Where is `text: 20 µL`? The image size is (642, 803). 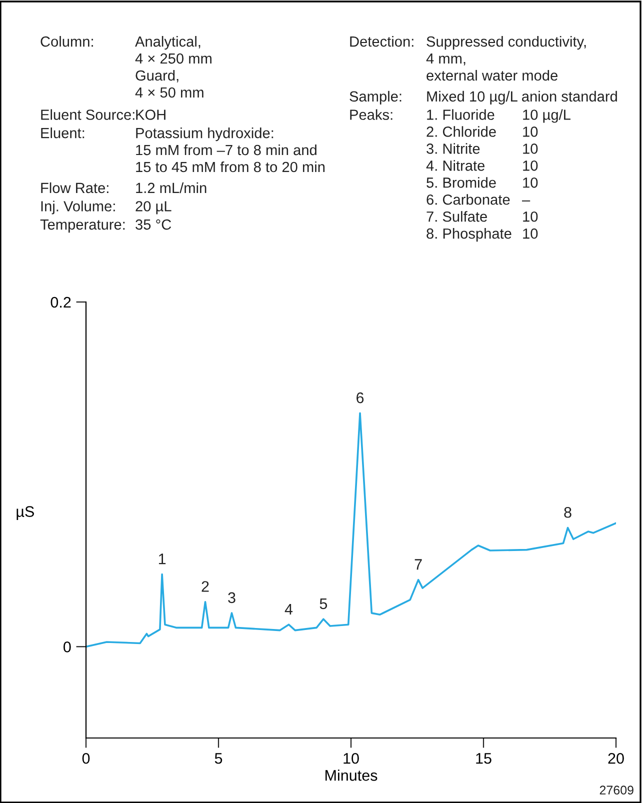
text: 20 µL is located at coordinates (154, 207).